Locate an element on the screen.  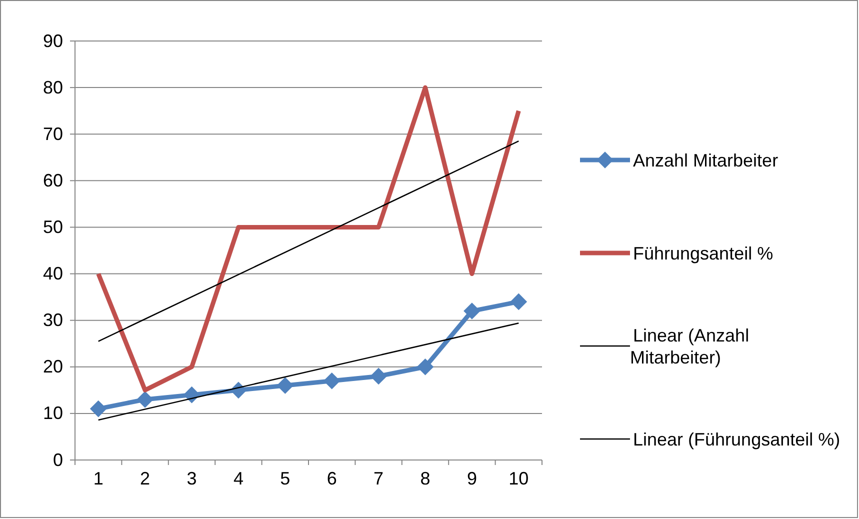
y-tick-label: 90 is located at coordinates (52, 40).